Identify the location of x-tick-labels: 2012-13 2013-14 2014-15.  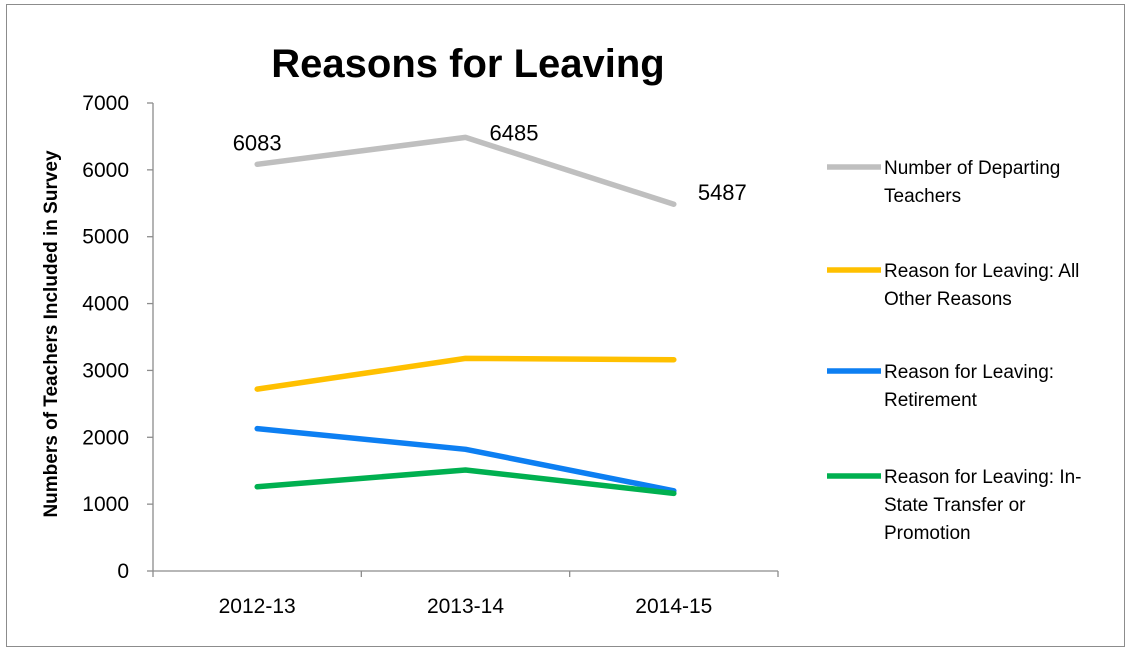
(466, 606).